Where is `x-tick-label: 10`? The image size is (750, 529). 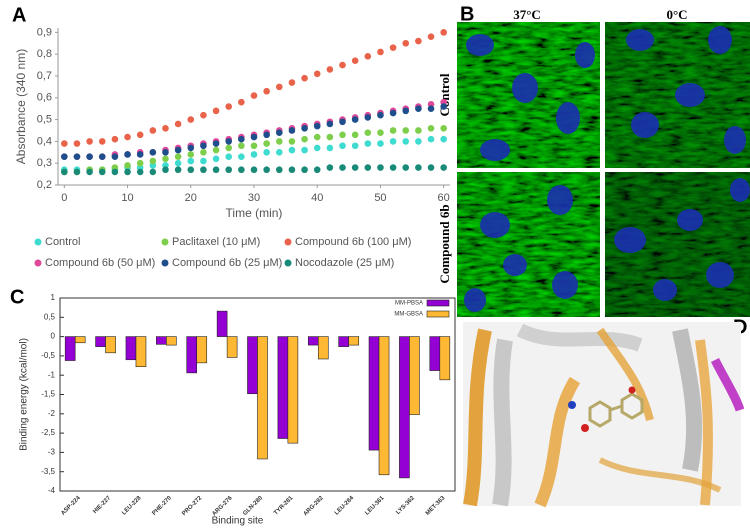
x-tick-label: 10 is located at coordinates (127, 198).